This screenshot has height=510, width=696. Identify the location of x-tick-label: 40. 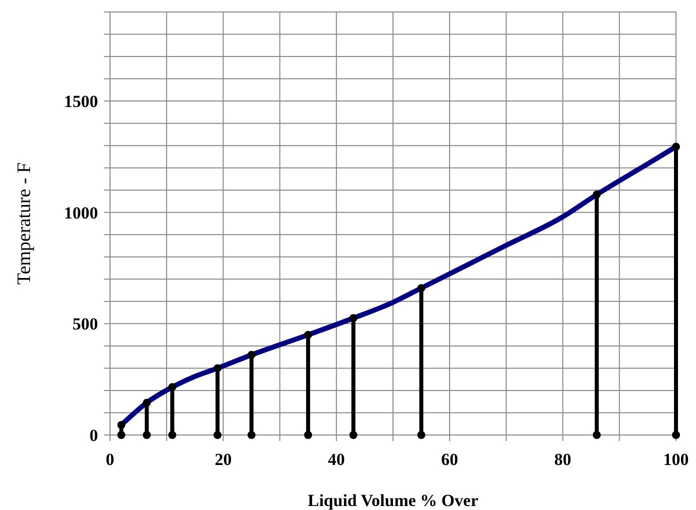
(336, 459).